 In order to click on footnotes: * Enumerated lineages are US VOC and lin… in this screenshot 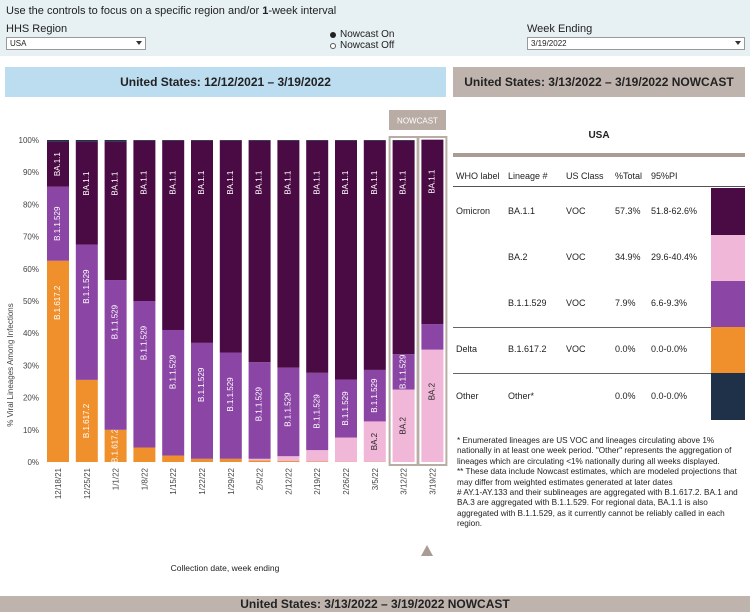, I will do `click(601, 483)`.